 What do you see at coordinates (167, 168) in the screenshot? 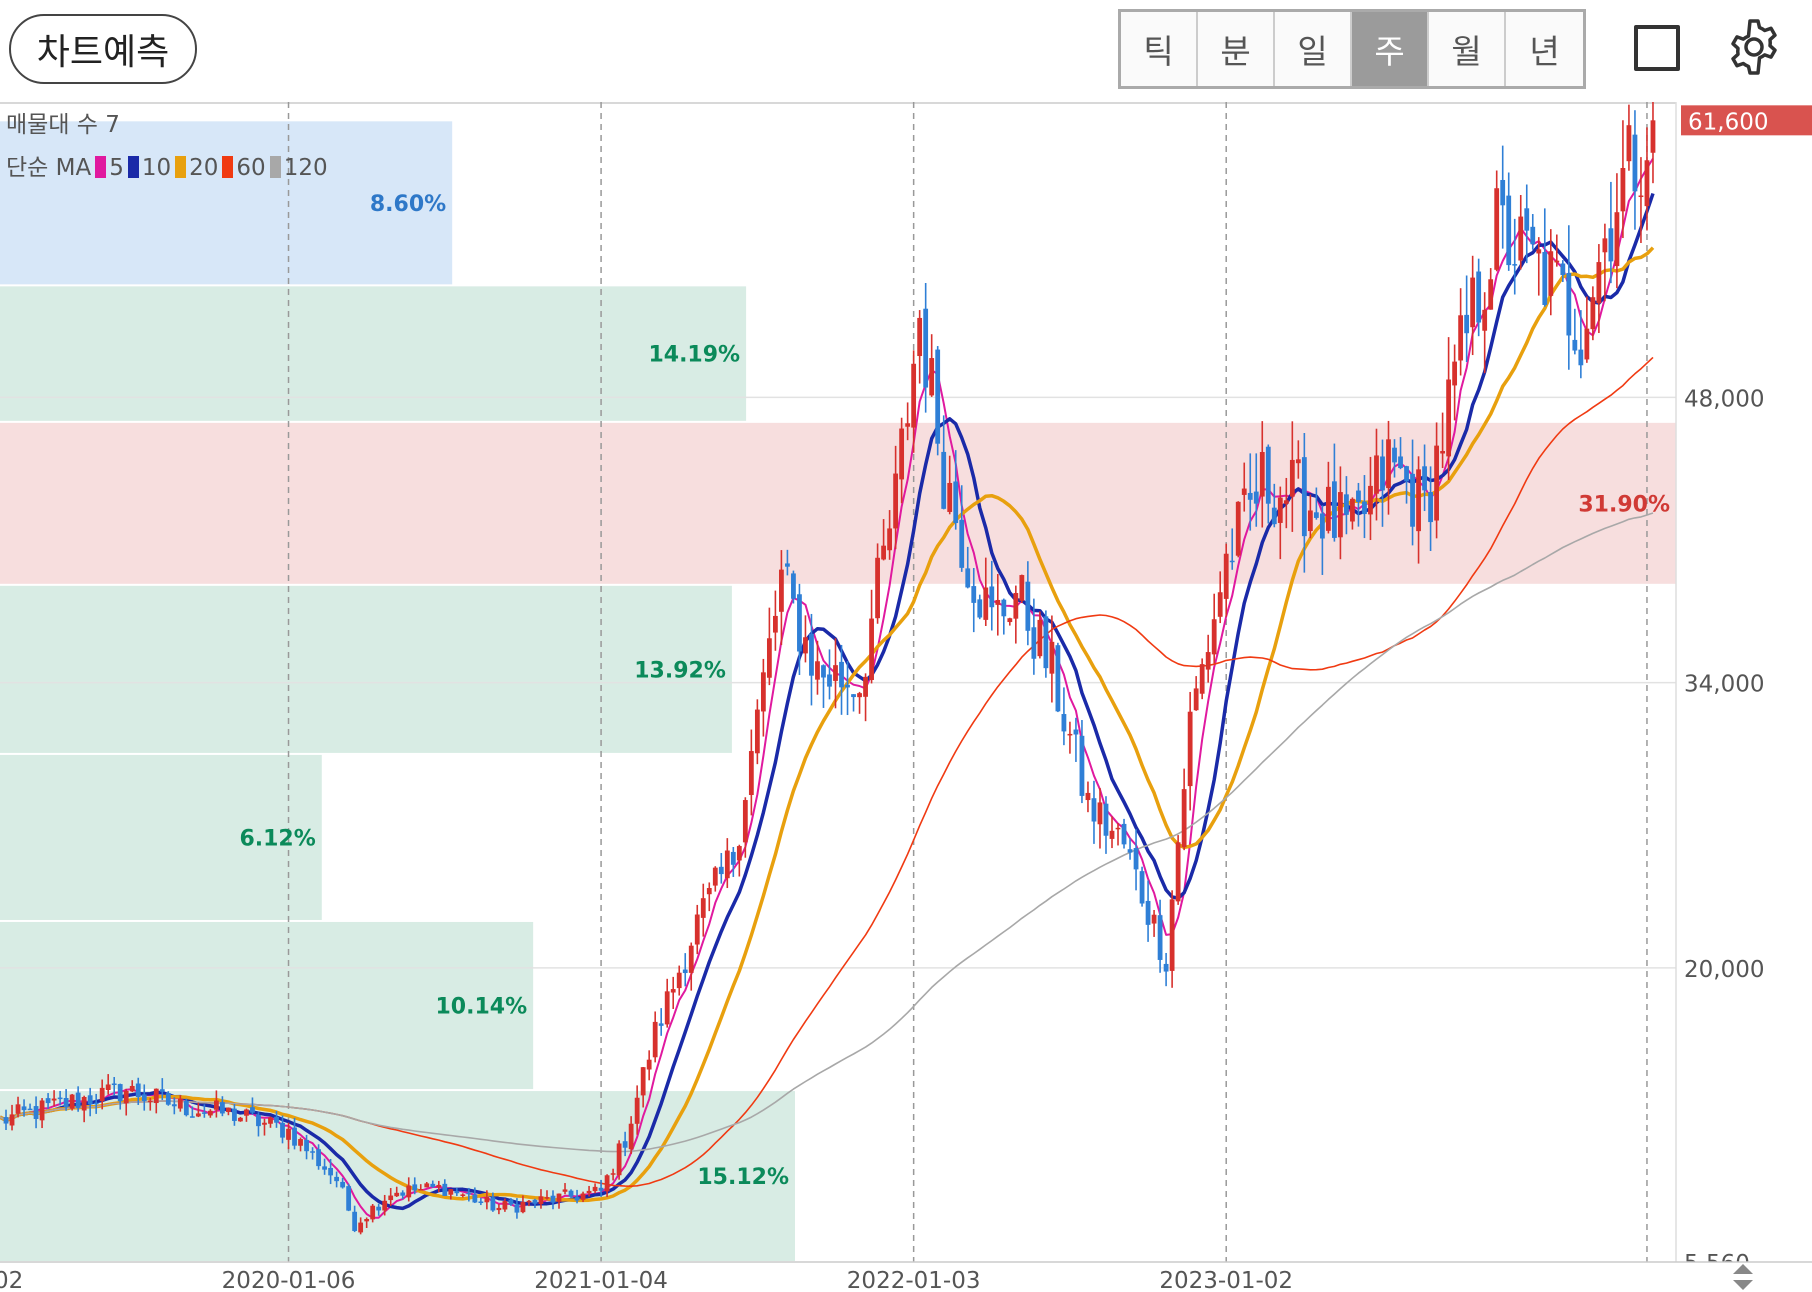
I see `ma-legend: 단순 MA 5 10 20 60 120` at bounding box center [167, 168].